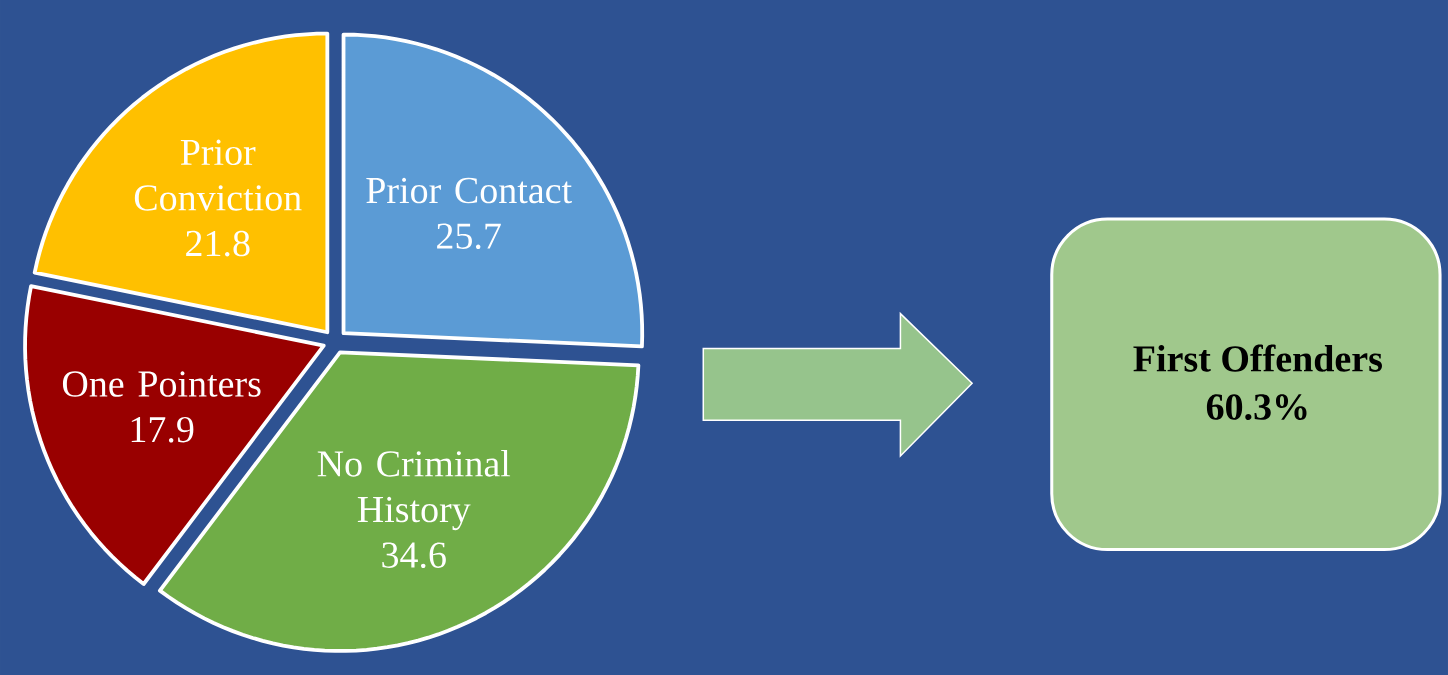 This screenshot has height=675, width=1448. Describe the element at coordinates (218, 243) in the screenshot. I see `data-label: 21.8` at that location.